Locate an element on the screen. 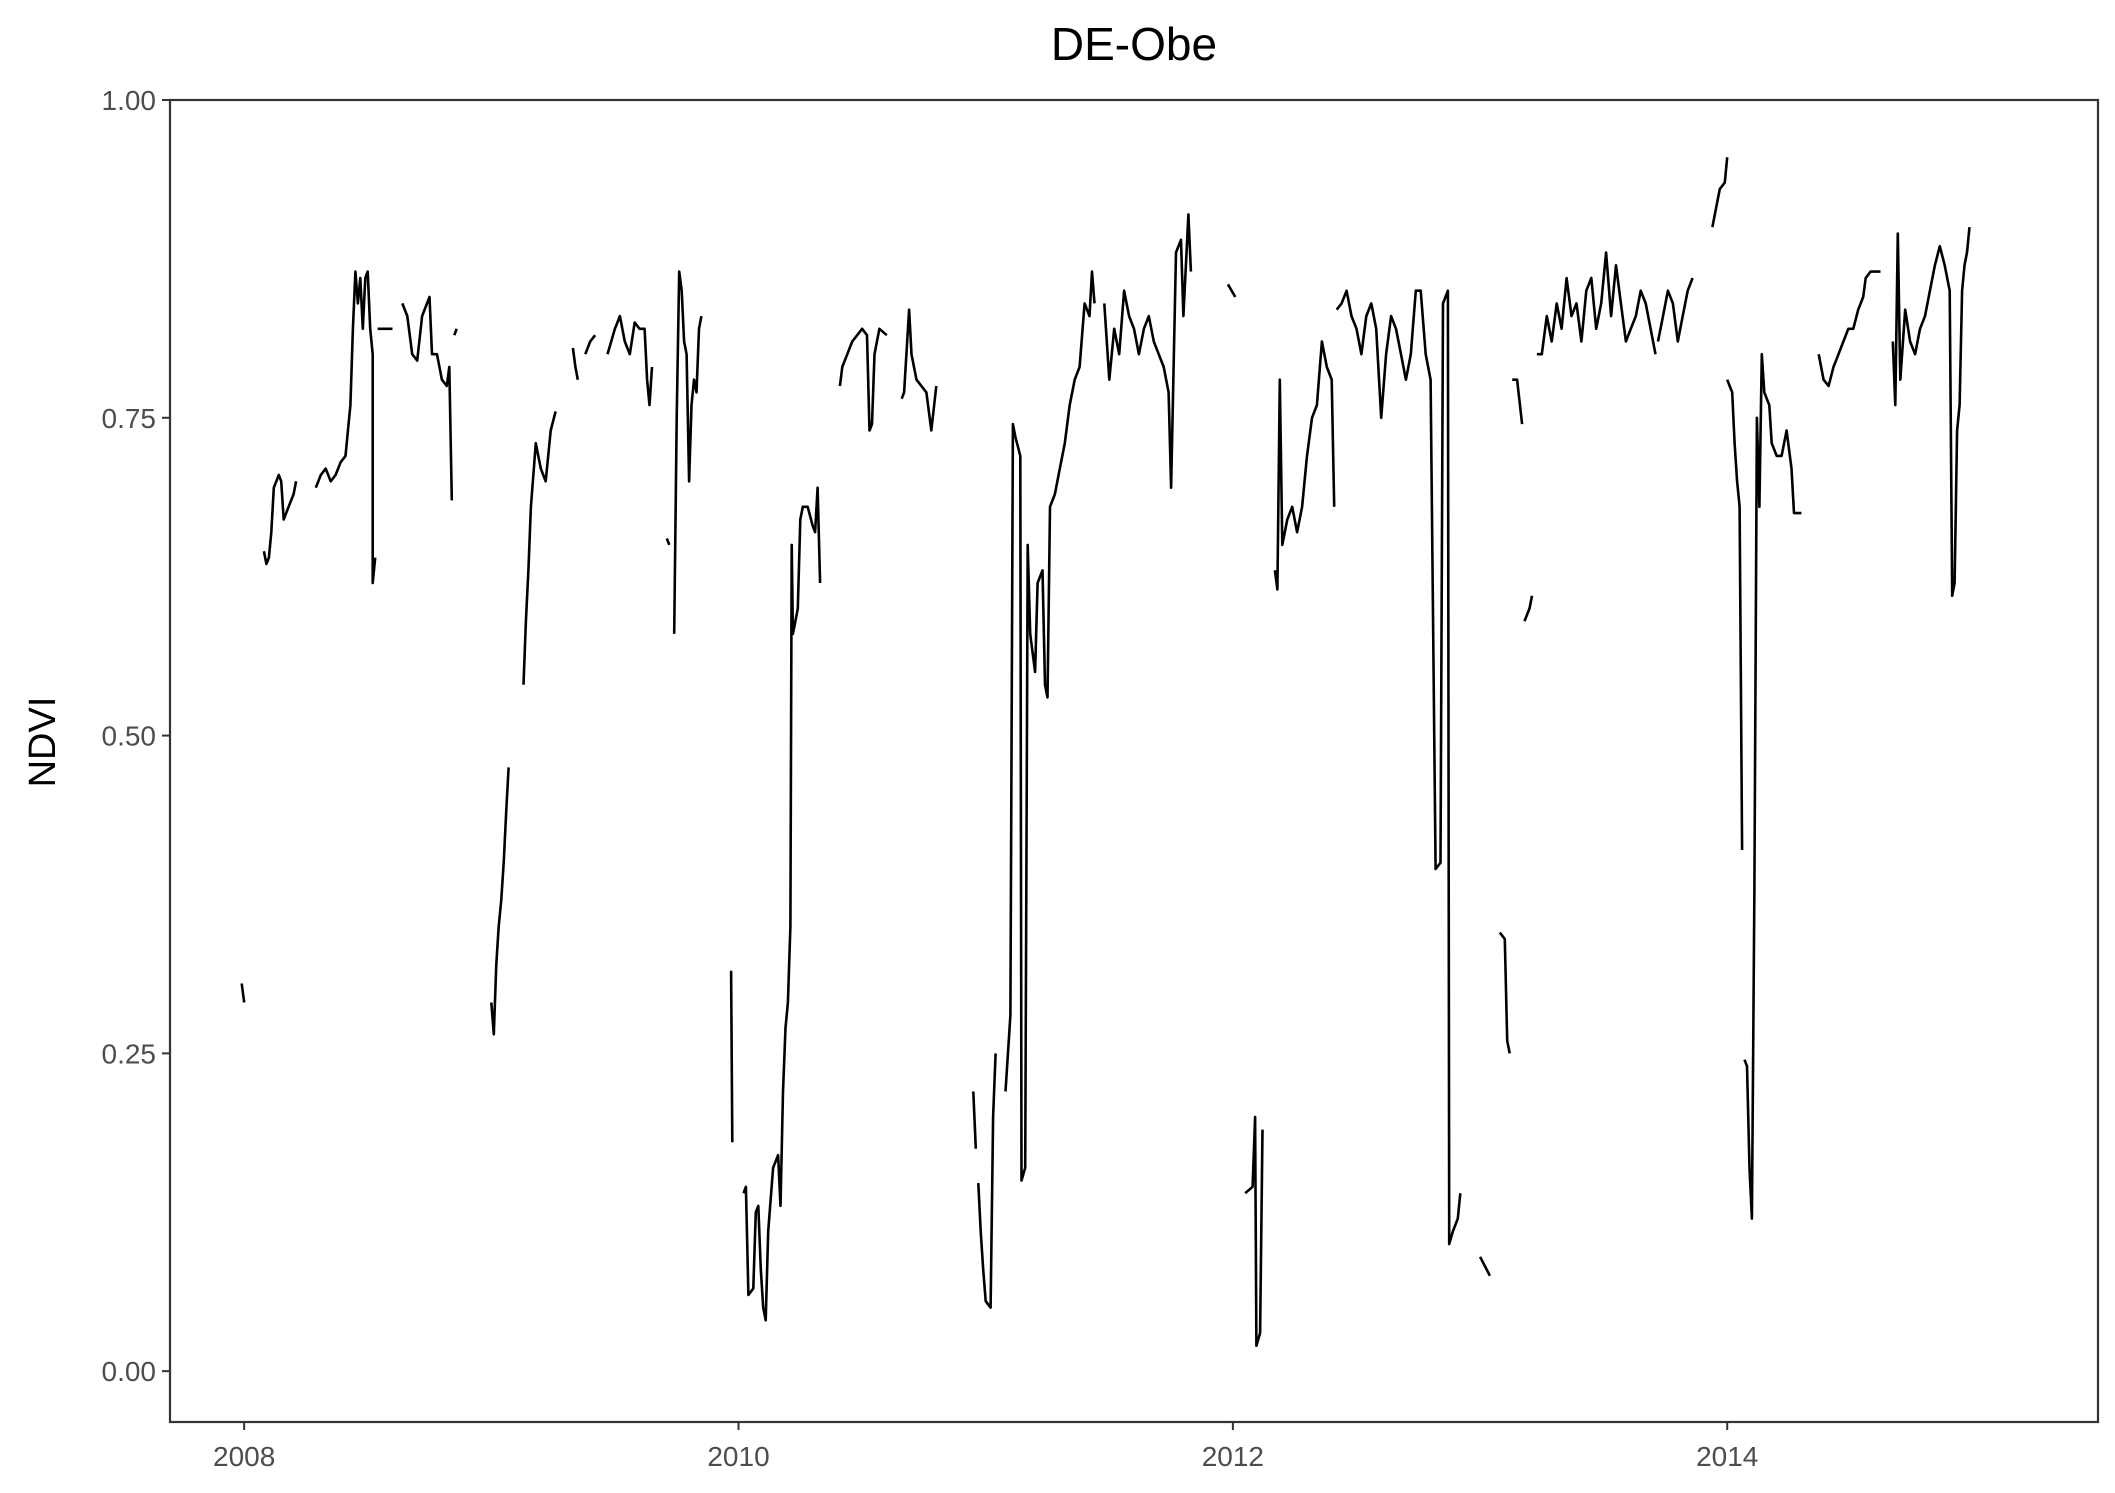  x-tick-label: 2014 is located at coordinates (1727, 1456).